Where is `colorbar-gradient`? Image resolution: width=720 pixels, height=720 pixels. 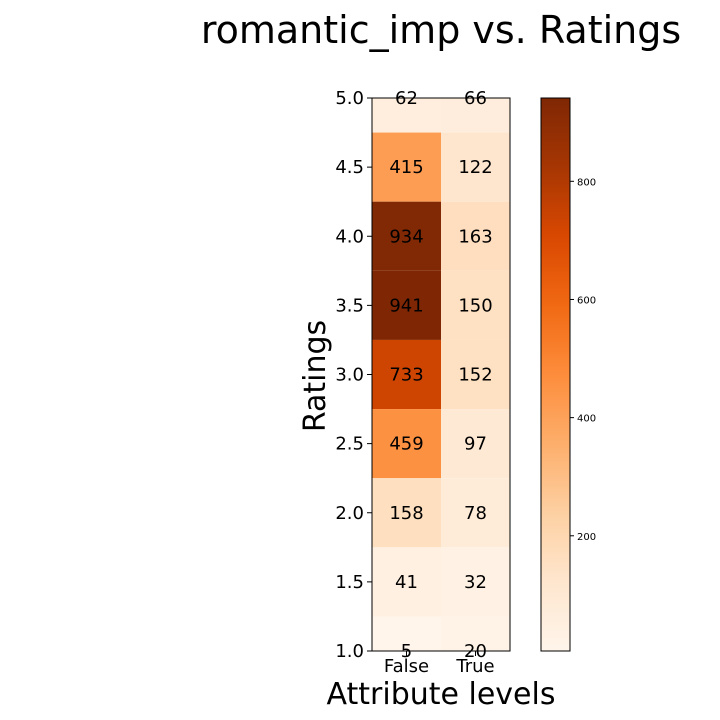 colorbar-gradient is located at coordinates (555, 374).